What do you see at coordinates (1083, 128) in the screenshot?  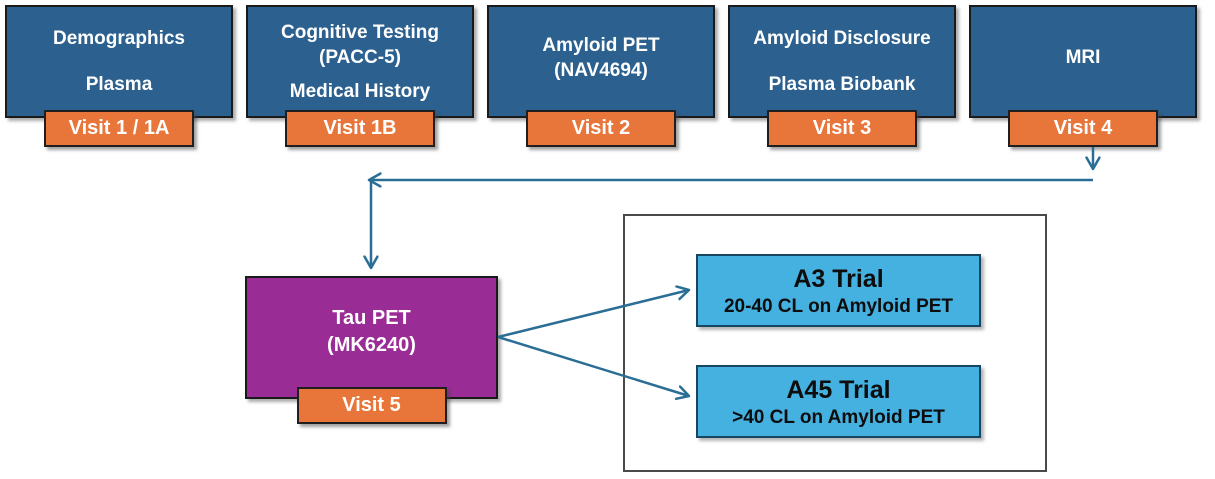 I see `visit-4-tag: Visit 4` at bounding box center [1083, 128].